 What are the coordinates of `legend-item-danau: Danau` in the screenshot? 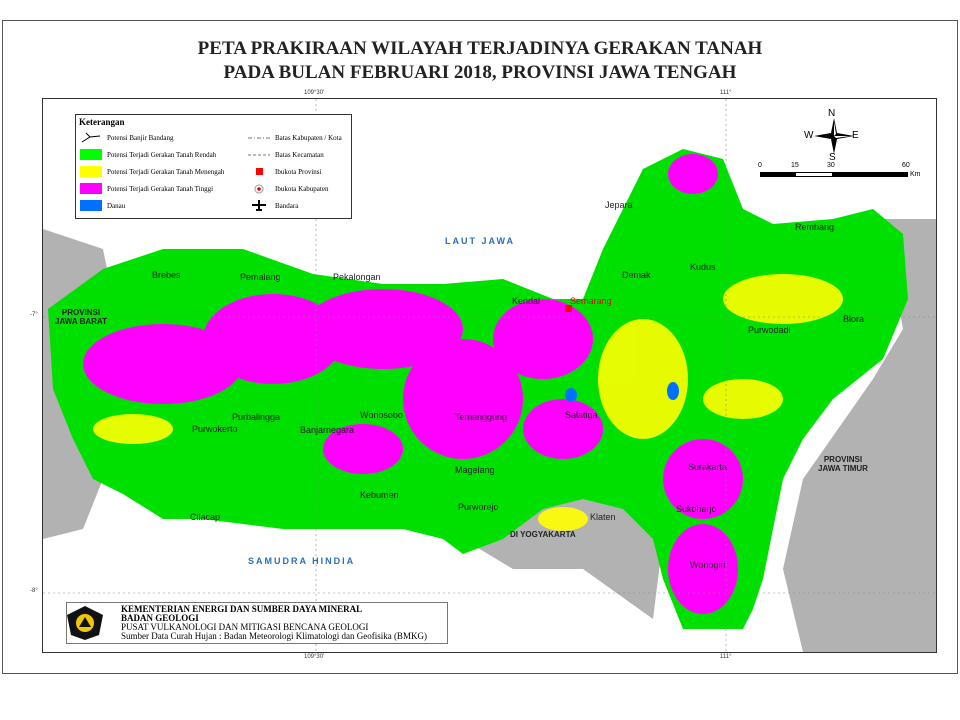 It's located at (102, 205).